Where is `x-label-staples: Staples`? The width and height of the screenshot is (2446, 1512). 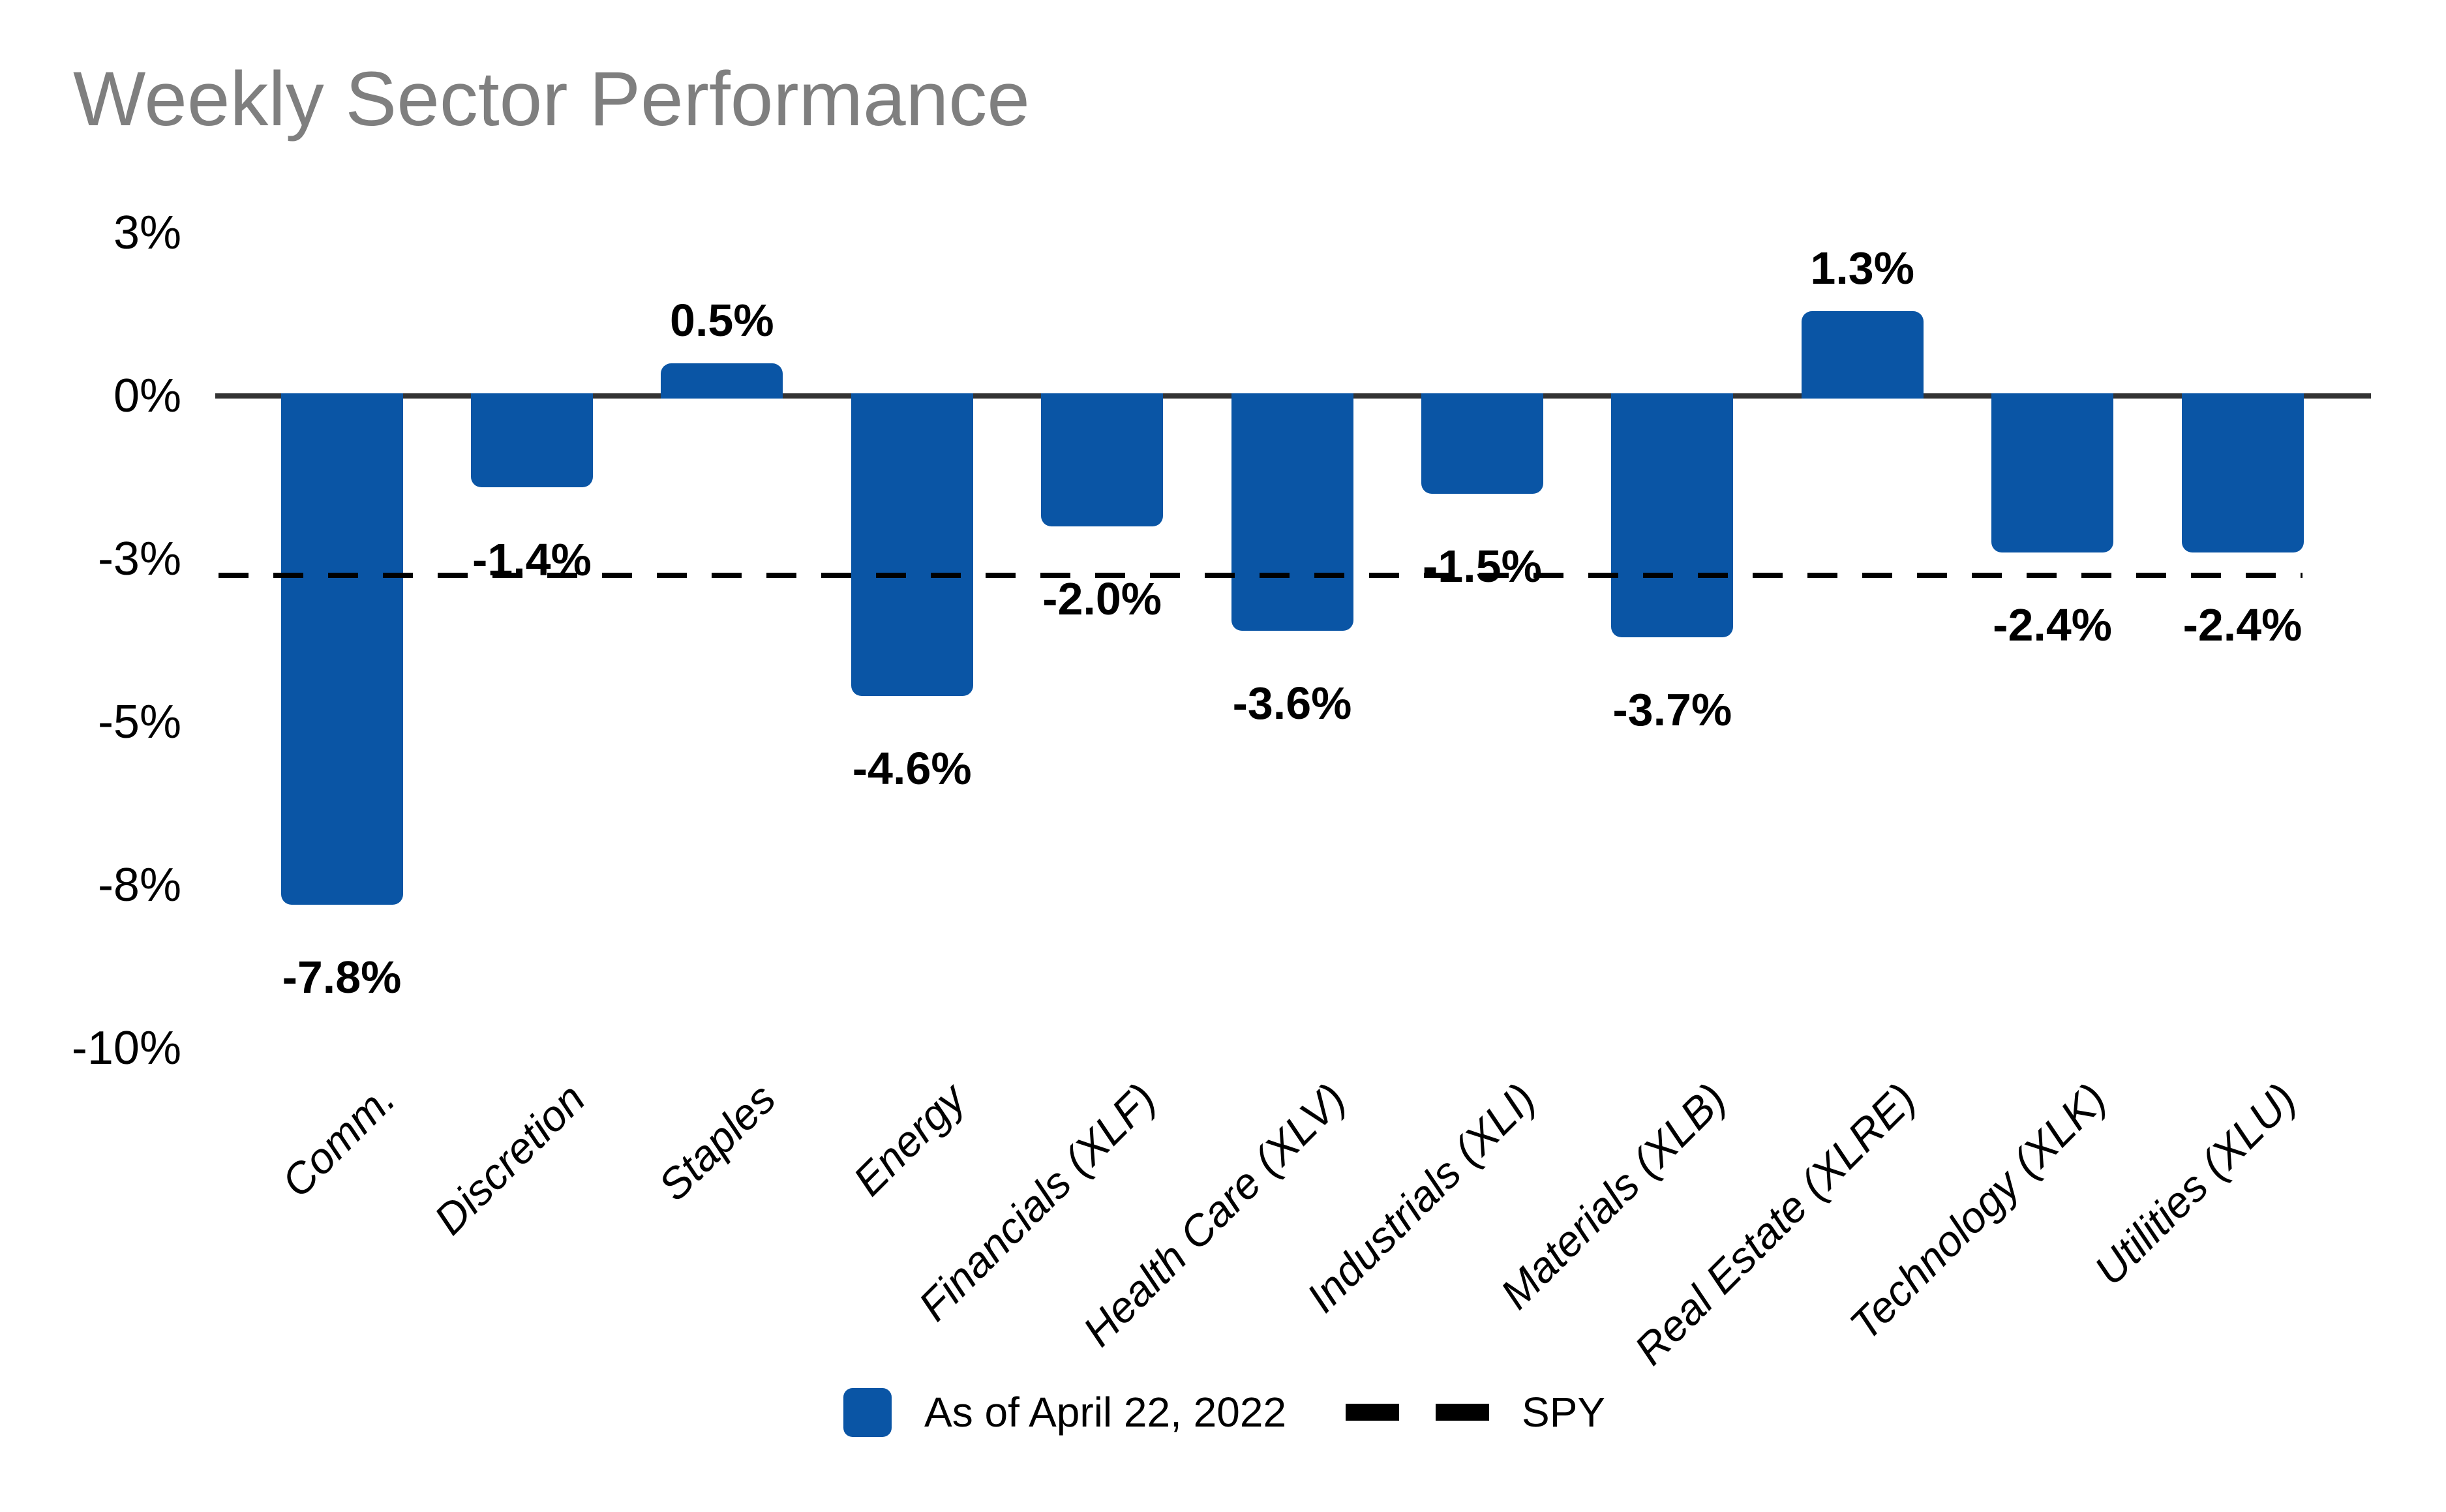
x-label-staples: Staples is located at coordinates (717, 1142).